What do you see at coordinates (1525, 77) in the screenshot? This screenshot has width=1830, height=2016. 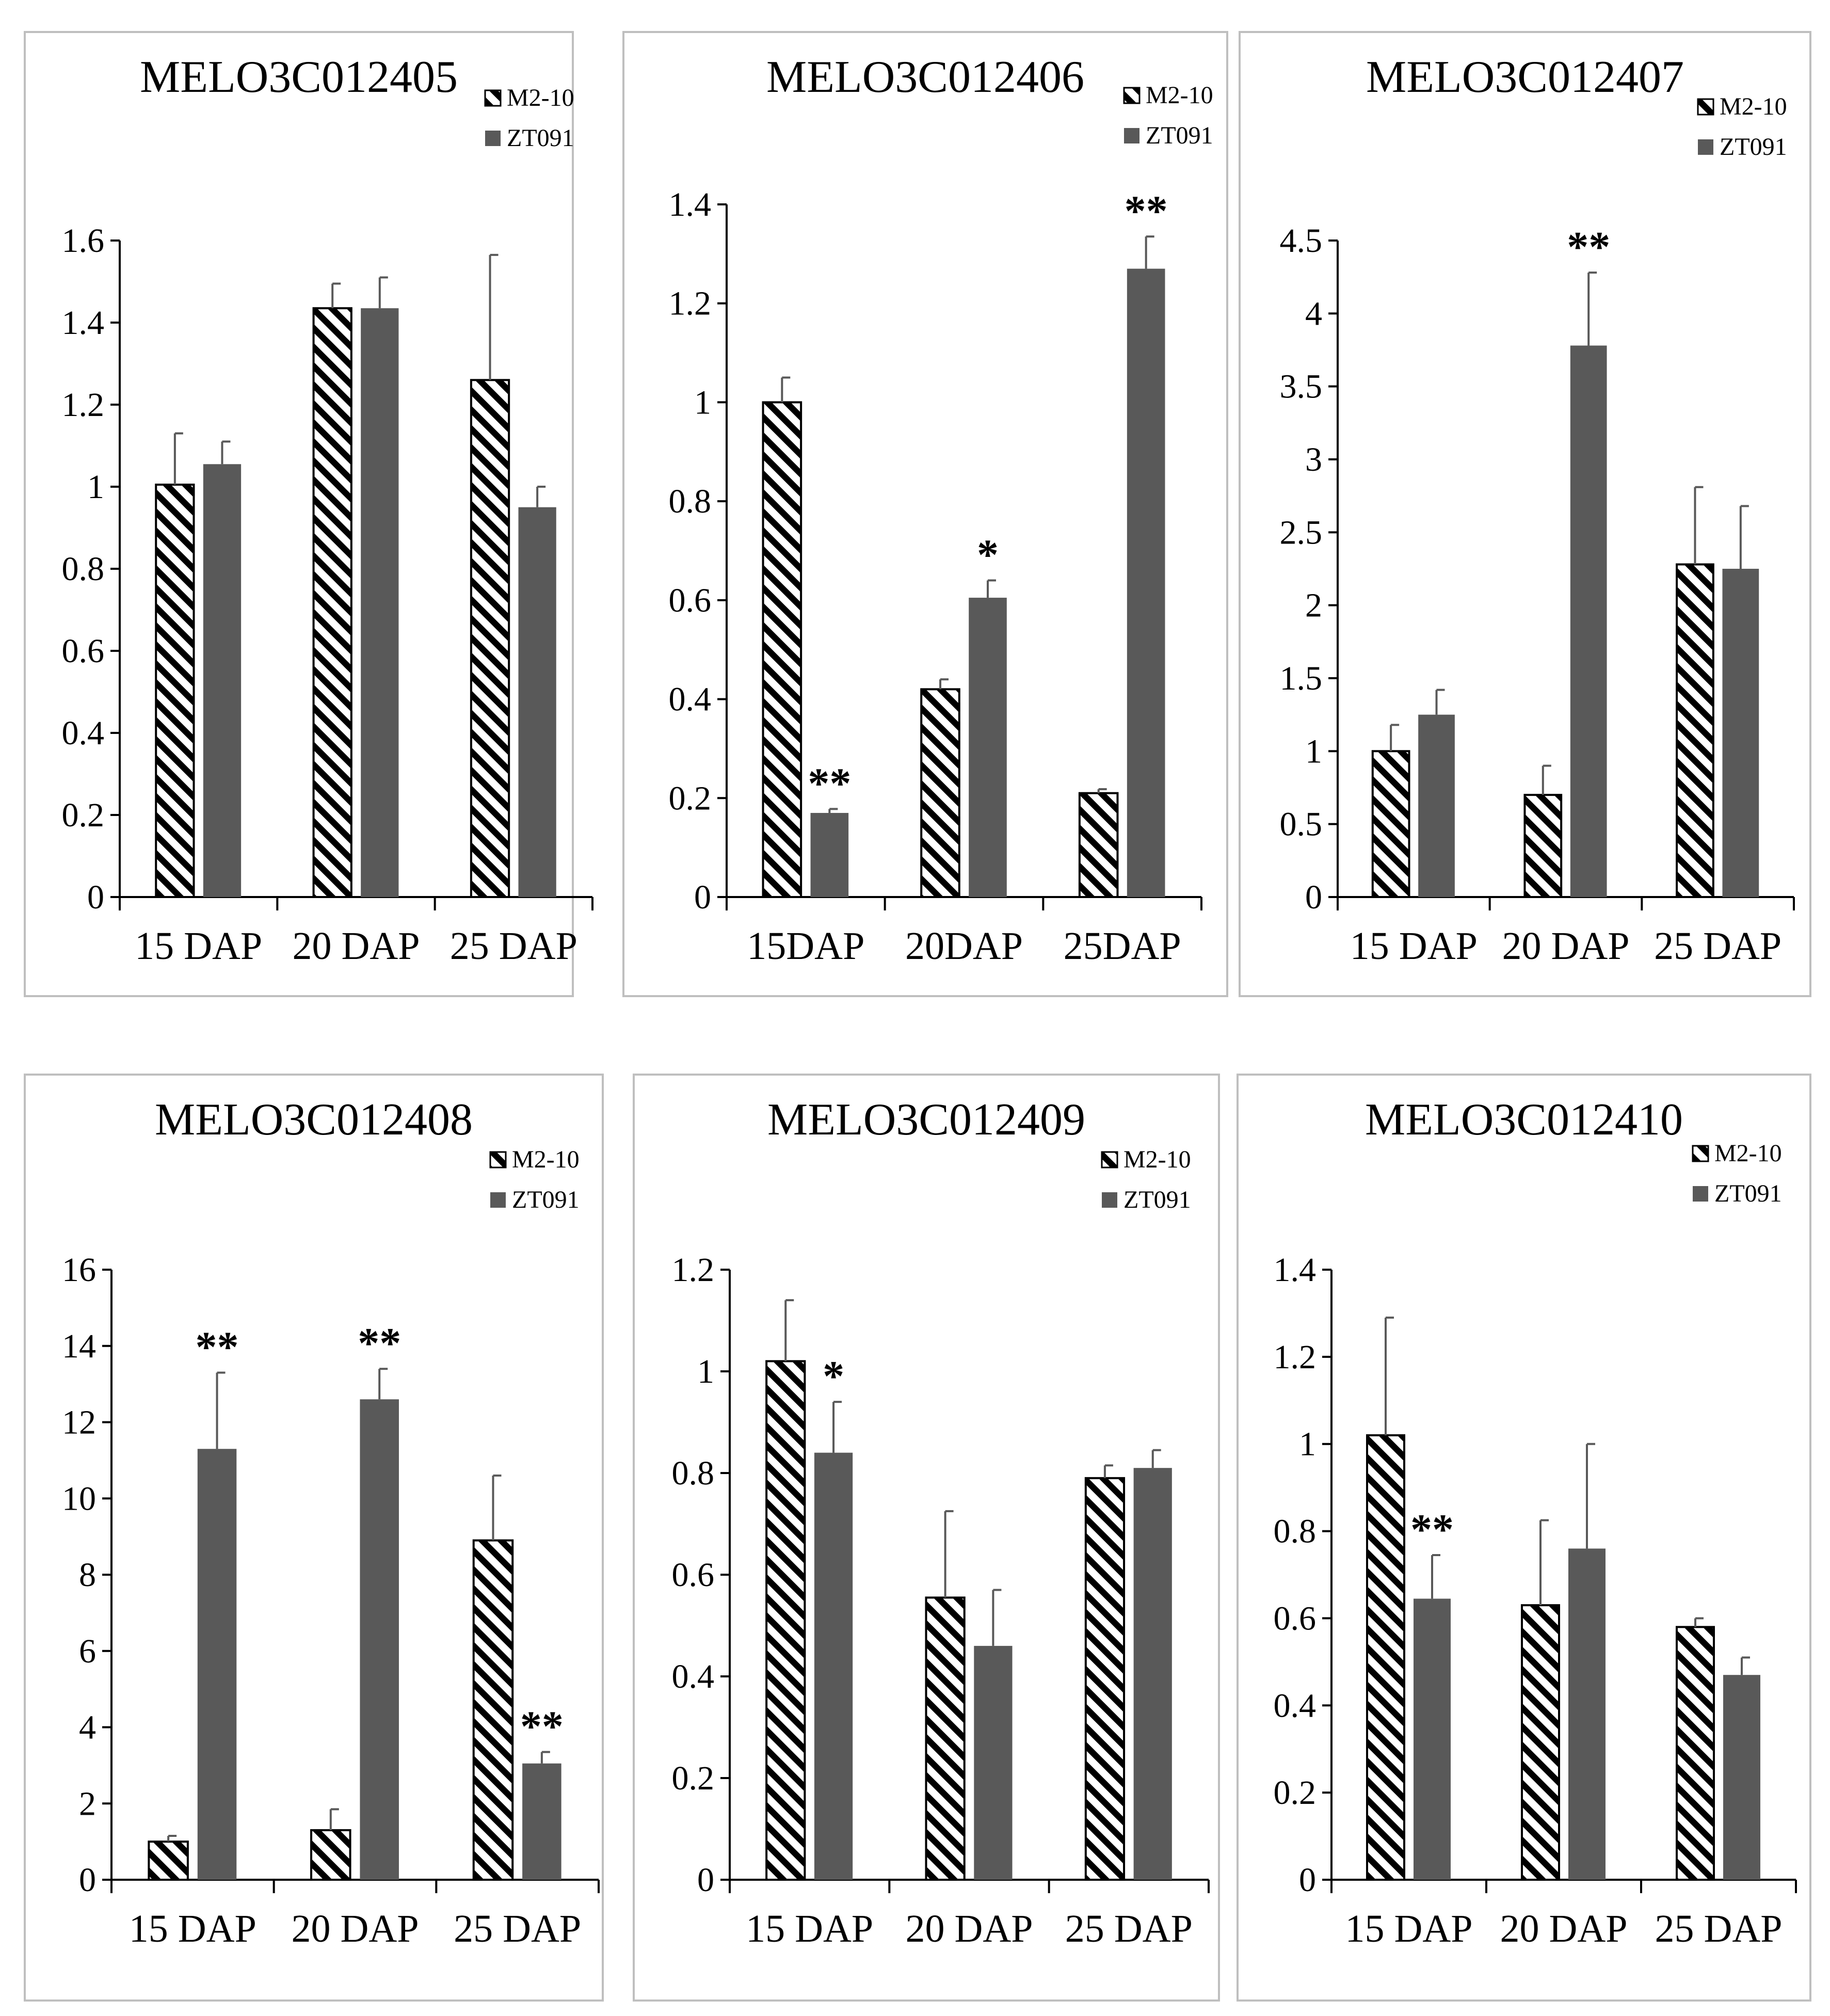 I see `chart-title: MELO3C012407` at bounding box center [1525, 77].